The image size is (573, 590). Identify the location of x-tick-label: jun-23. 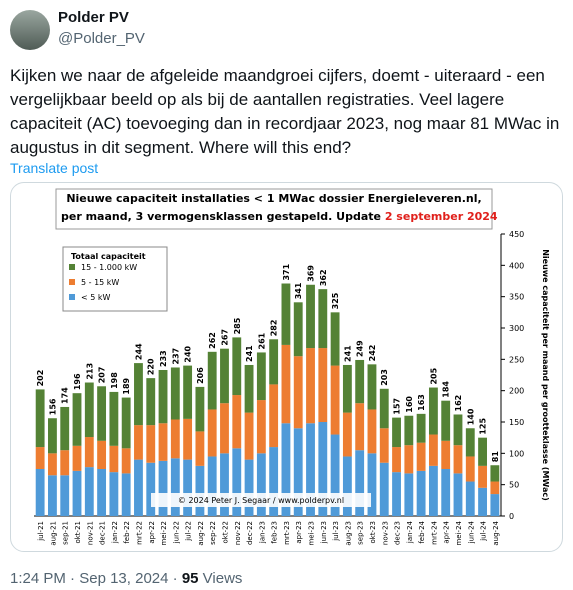
(324, 532).